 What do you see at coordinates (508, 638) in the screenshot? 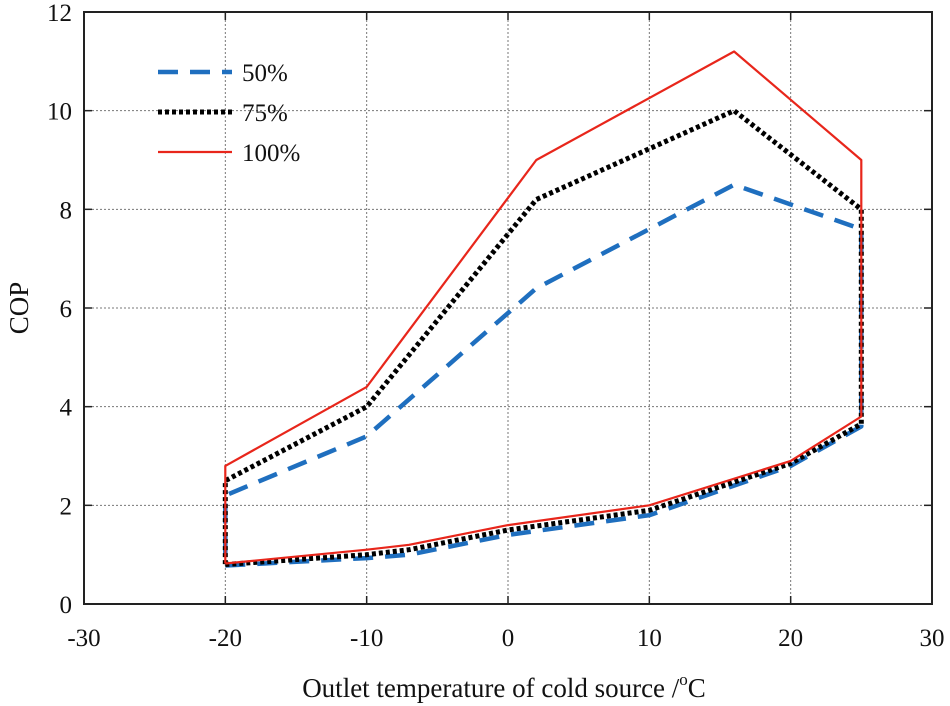
I see `x-tick-label: 0` at bounding box center [508, 638].